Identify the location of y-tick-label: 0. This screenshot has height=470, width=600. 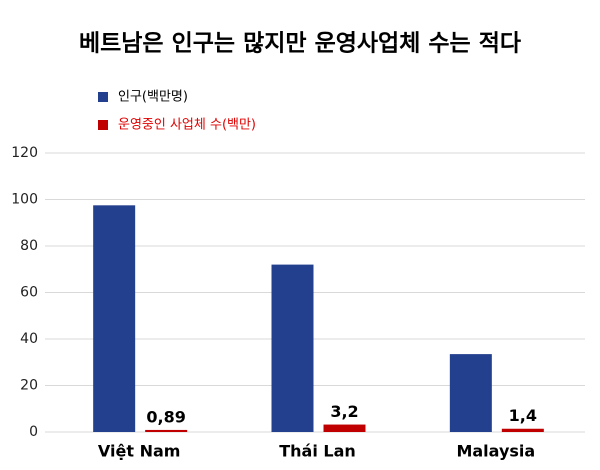
(33, 432).